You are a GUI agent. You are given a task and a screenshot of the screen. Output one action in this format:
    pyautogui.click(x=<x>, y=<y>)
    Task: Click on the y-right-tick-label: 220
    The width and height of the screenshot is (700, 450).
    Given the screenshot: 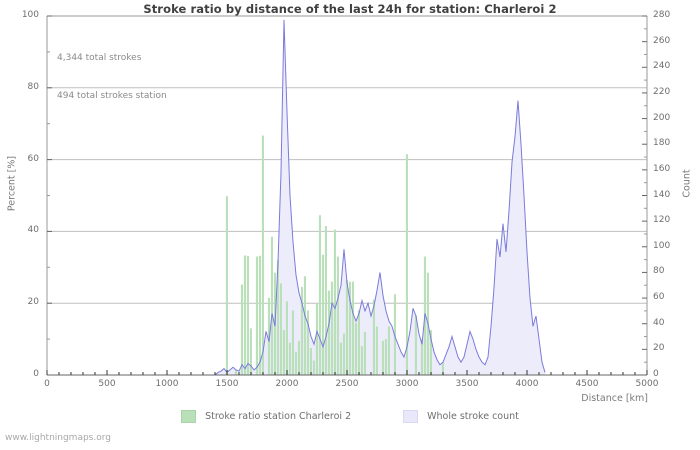 What is the action you would take?
    pyautogui.click(x=662, y=91)
    